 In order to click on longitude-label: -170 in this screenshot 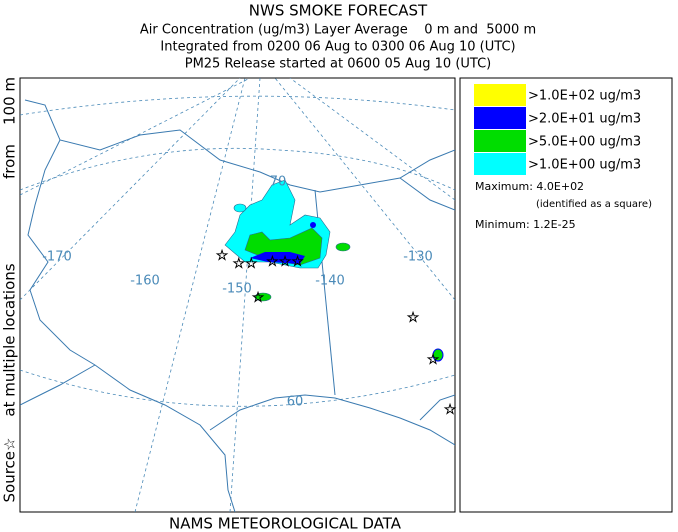, I will do `click(57, 257)`.